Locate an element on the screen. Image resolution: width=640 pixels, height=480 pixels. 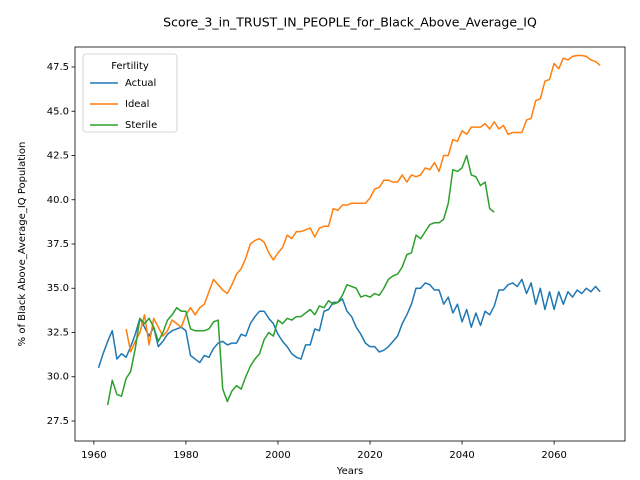
x-axis-label: Years is located at coordinates (349, 471).